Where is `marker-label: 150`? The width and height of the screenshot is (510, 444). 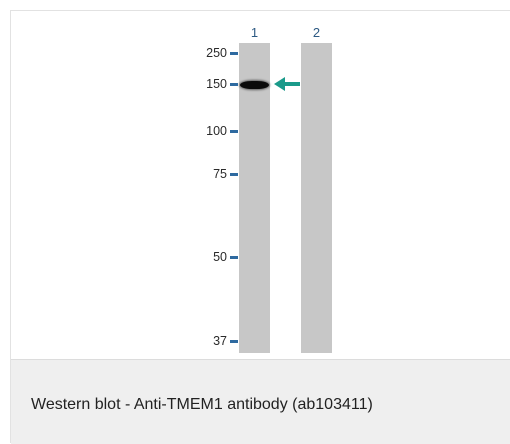 marker-label: 150 is located at coordinates (216, 84).